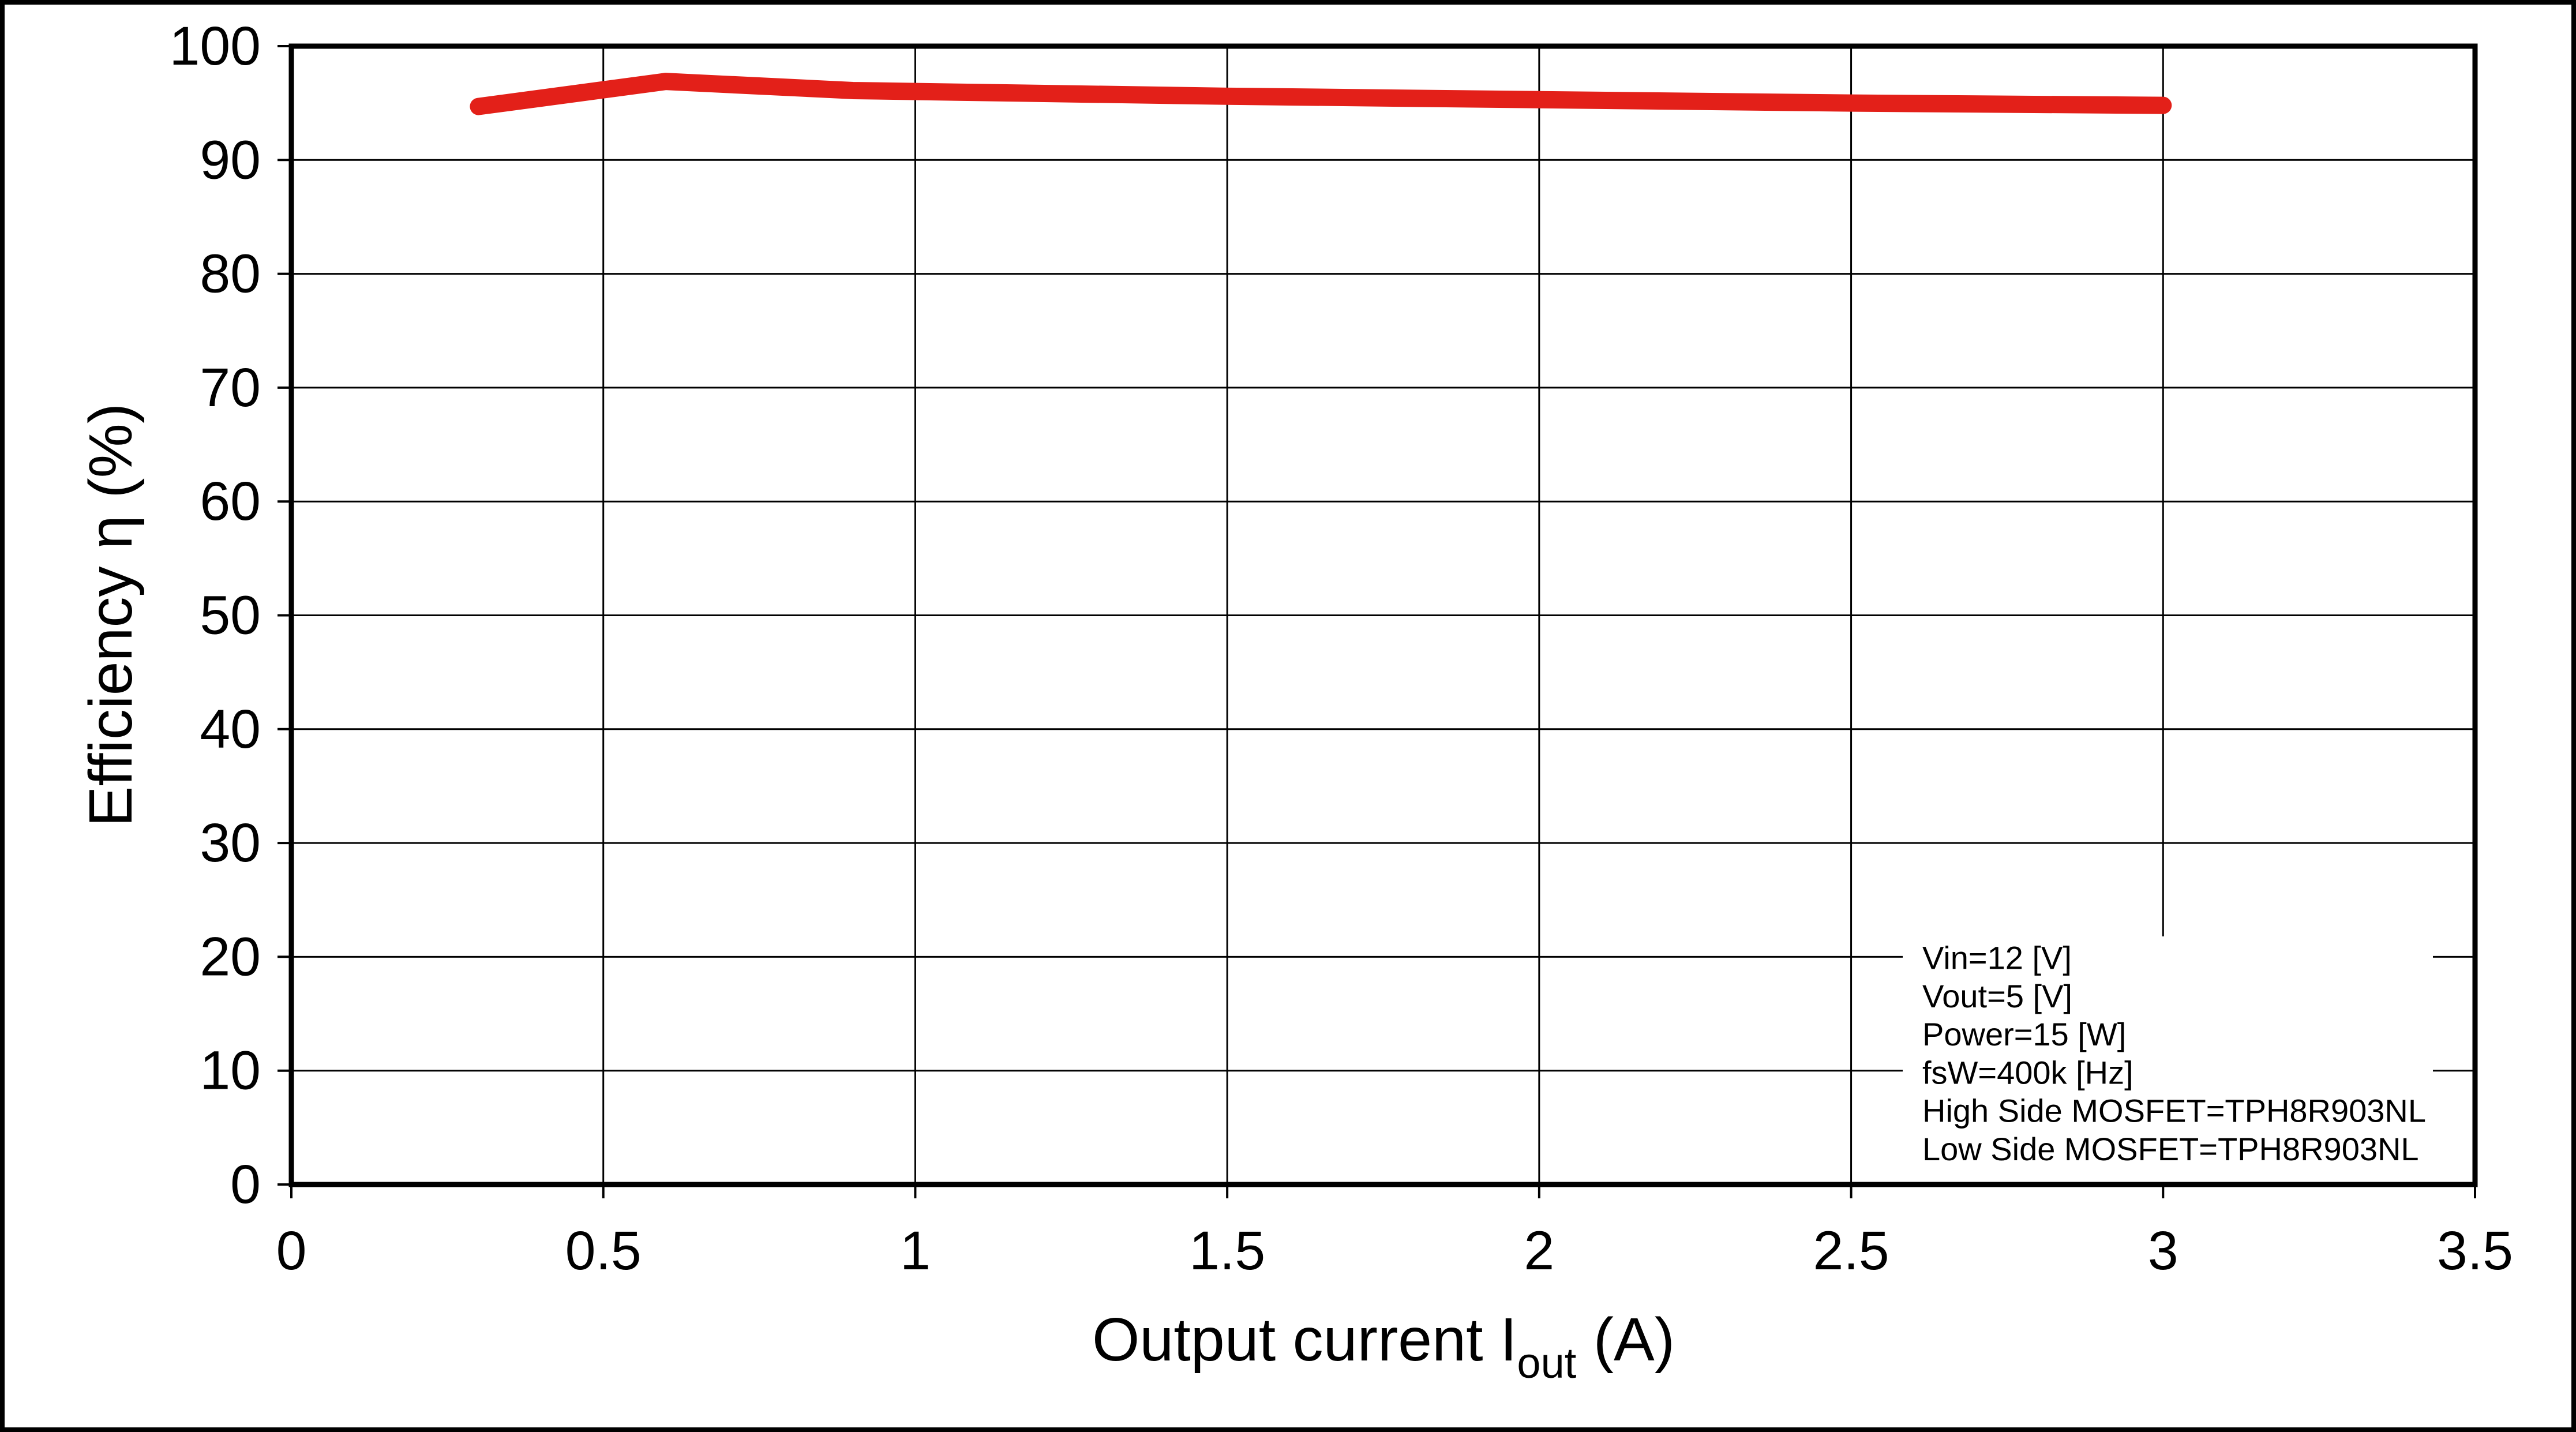 The height and width of the screenshot is (1432, 2576). I want to click on x-tick-label: 1.5, so click(1227, 1250).